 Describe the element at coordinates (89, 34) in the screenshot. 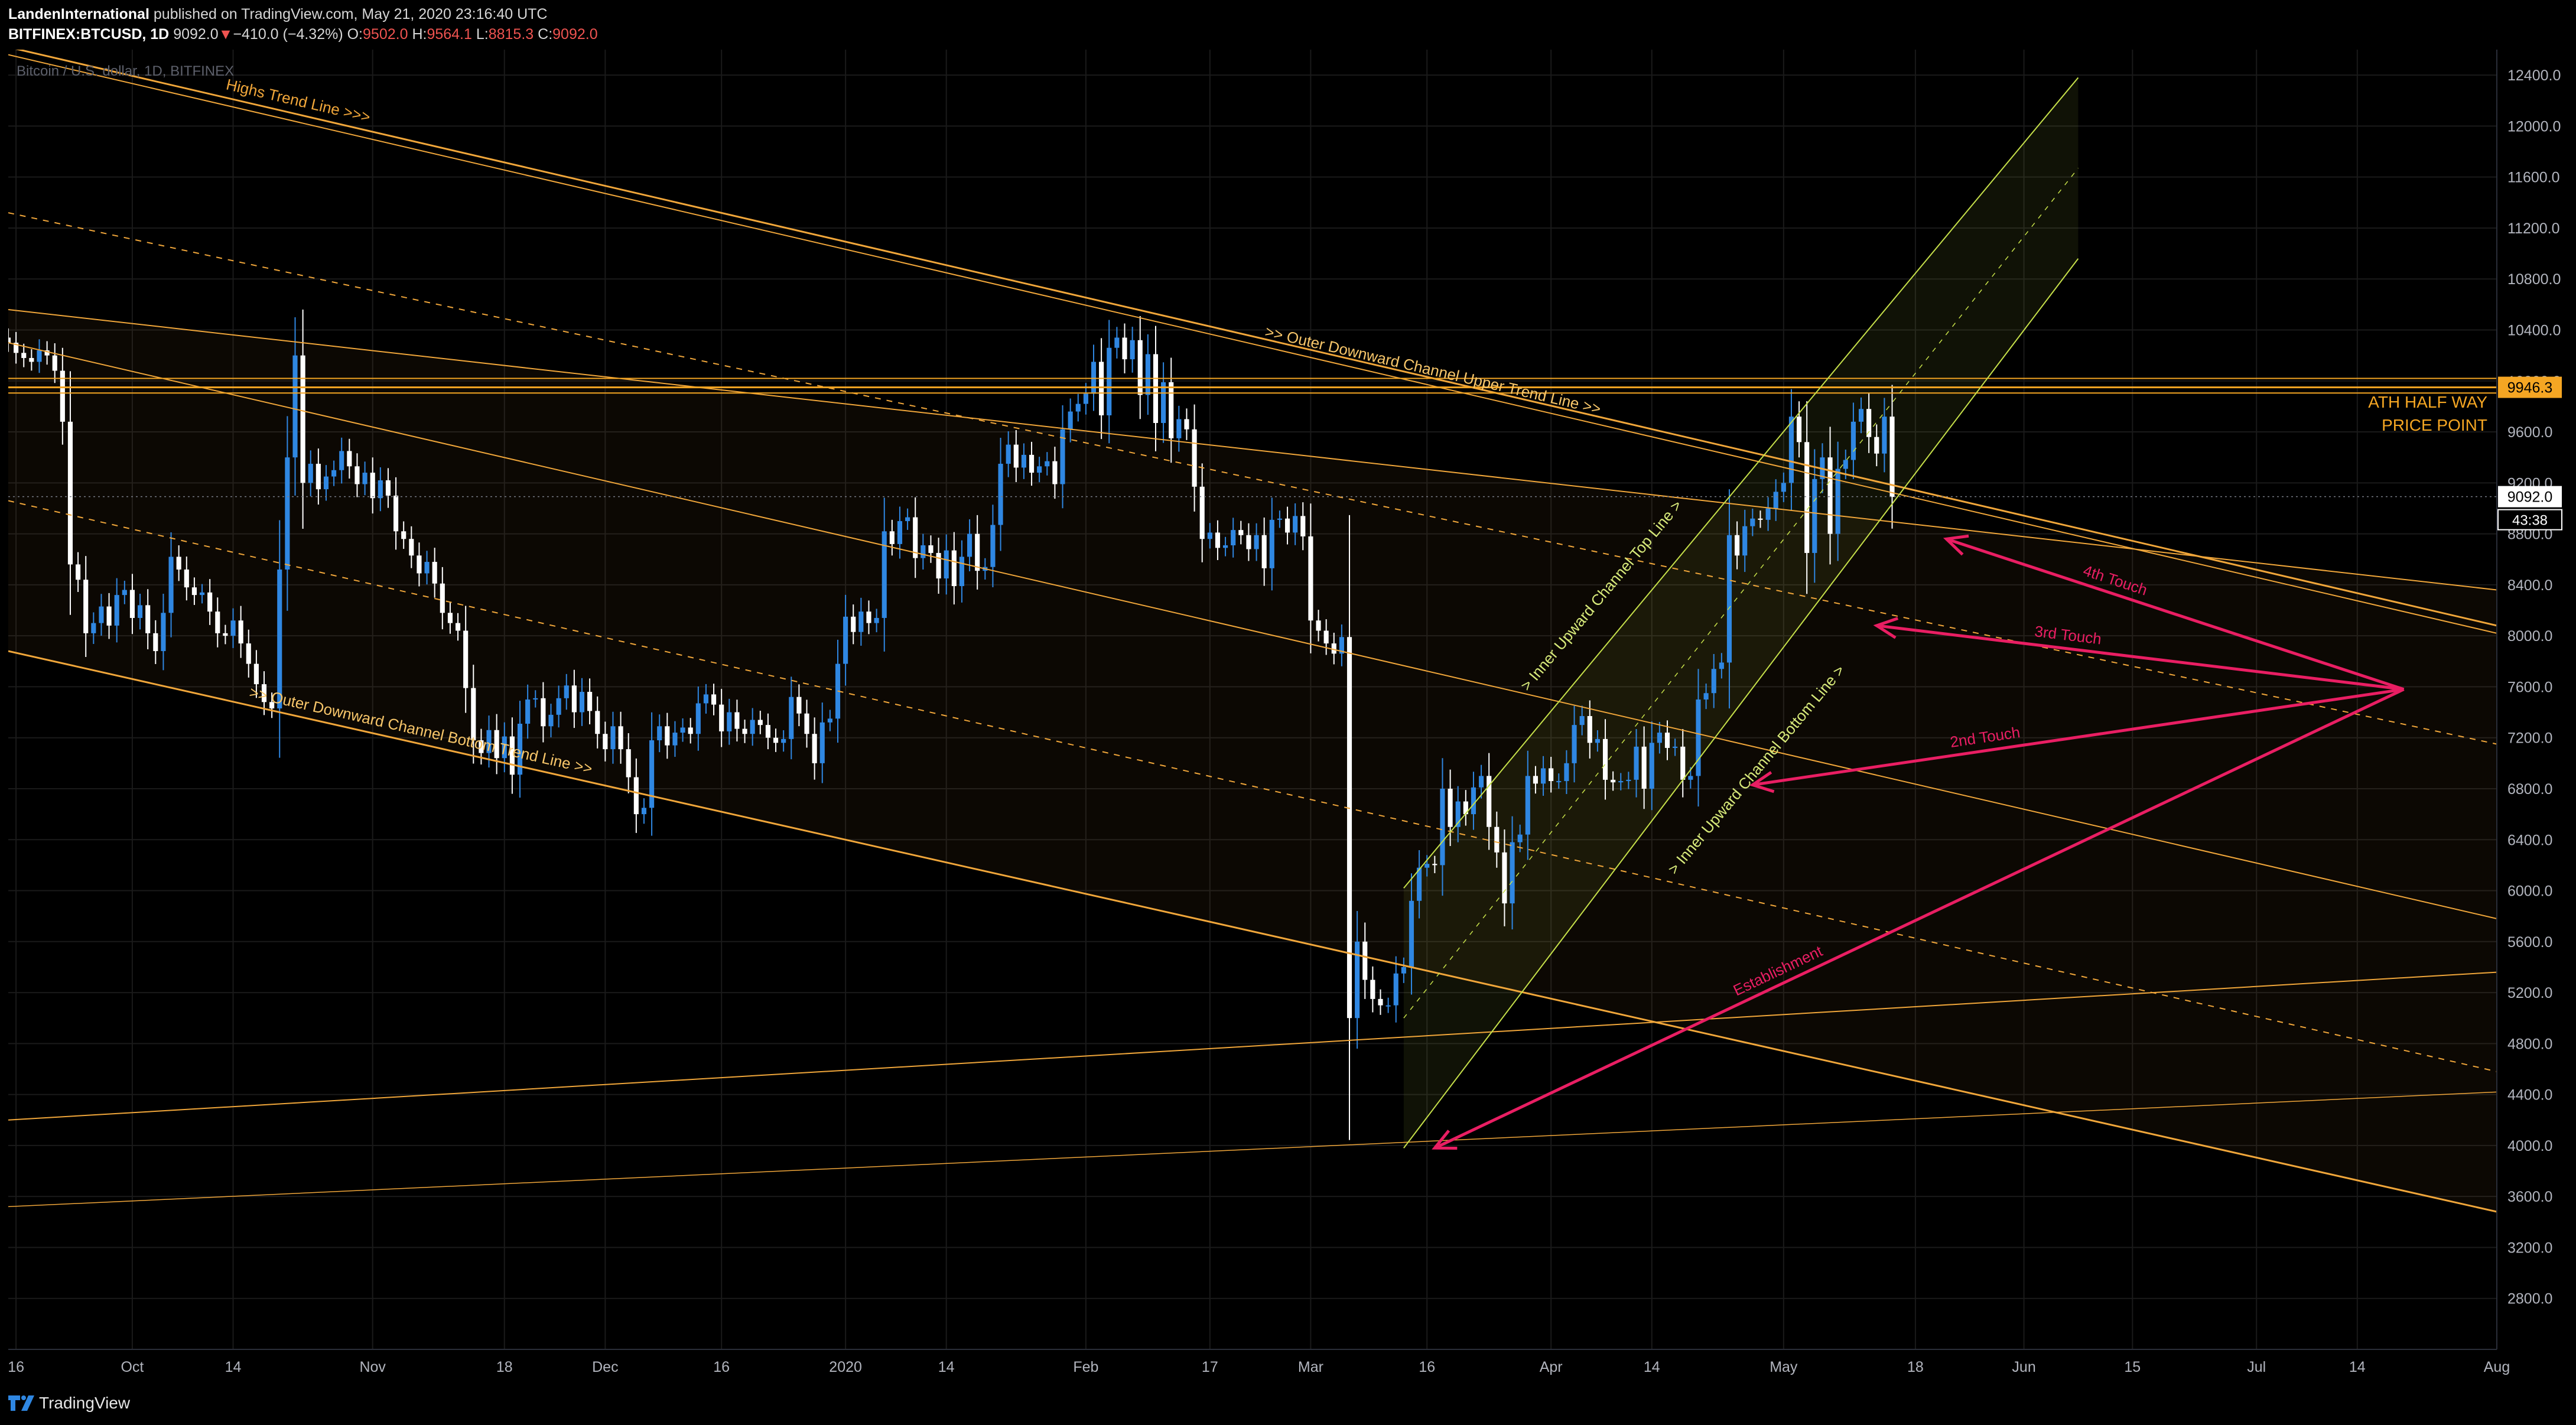

I see `symbol-name: BITFINEX:BTCUSD, 1D` at that location.